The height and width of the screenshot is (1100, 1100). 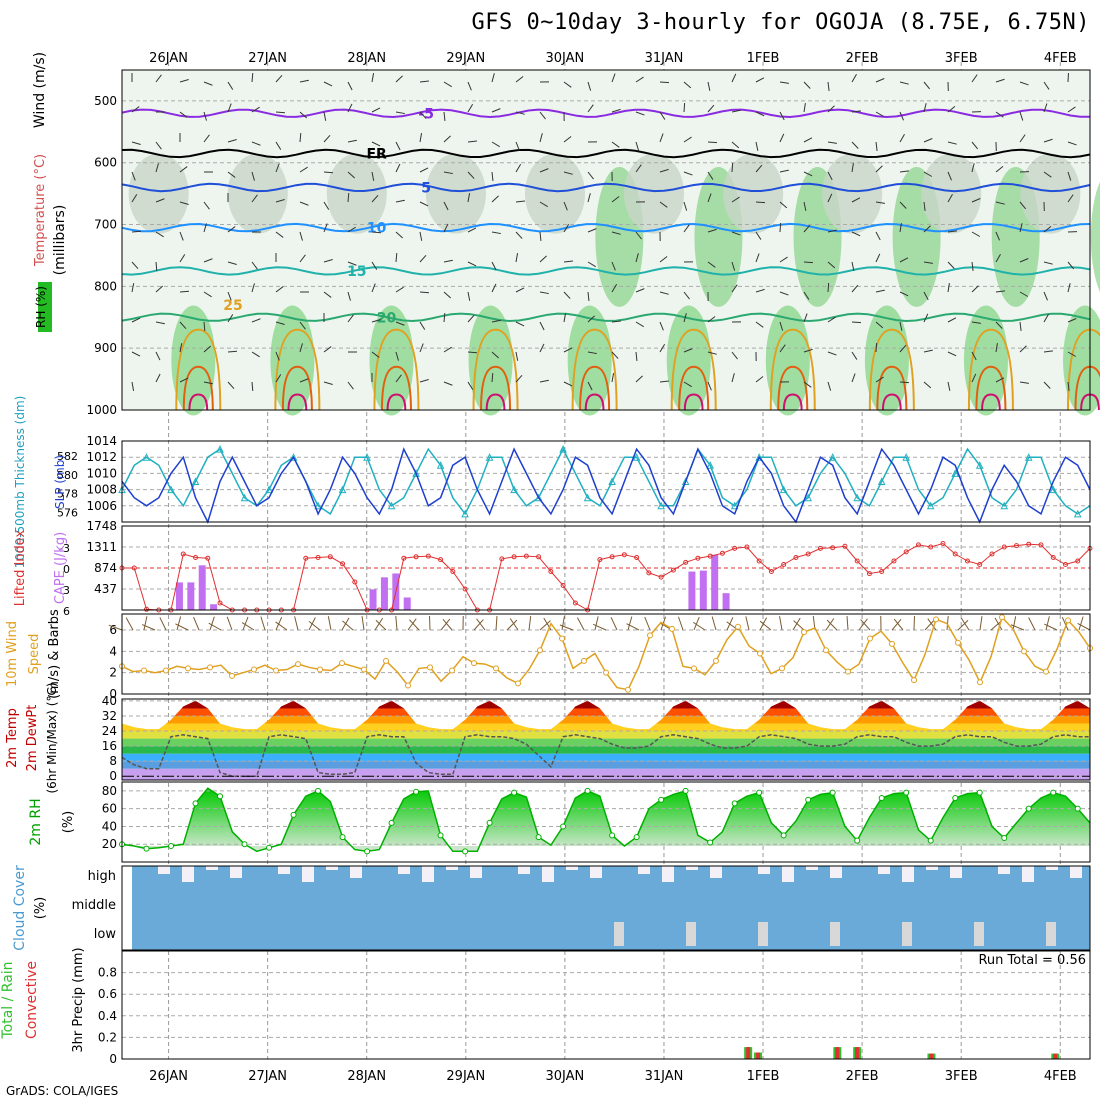 What do you see at coordinates (101, 441) in the screenshot?
I see `y-tick-label: 1014` at bounding box center [101, 441].